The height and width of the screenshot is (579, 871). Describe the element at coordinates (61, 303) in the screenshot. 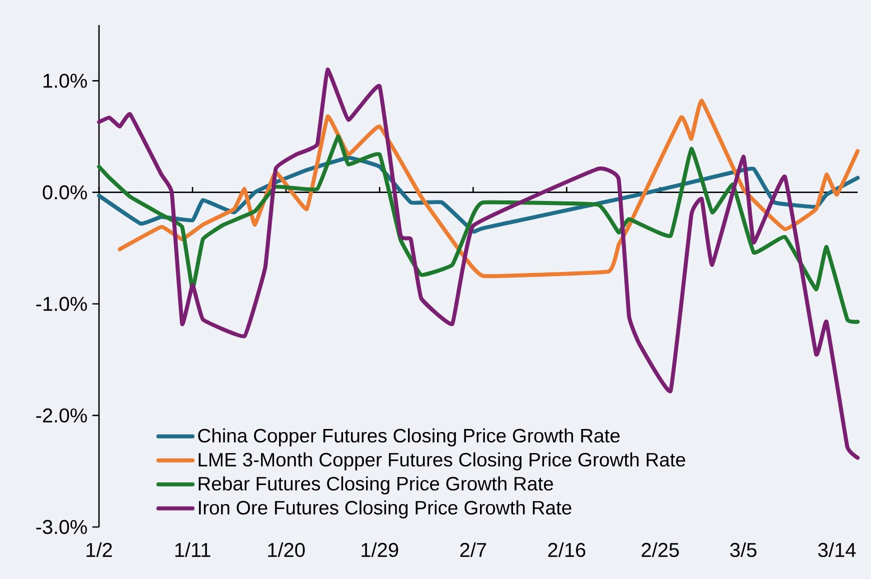

I see `y-tick-label: -1.0%` at that location.